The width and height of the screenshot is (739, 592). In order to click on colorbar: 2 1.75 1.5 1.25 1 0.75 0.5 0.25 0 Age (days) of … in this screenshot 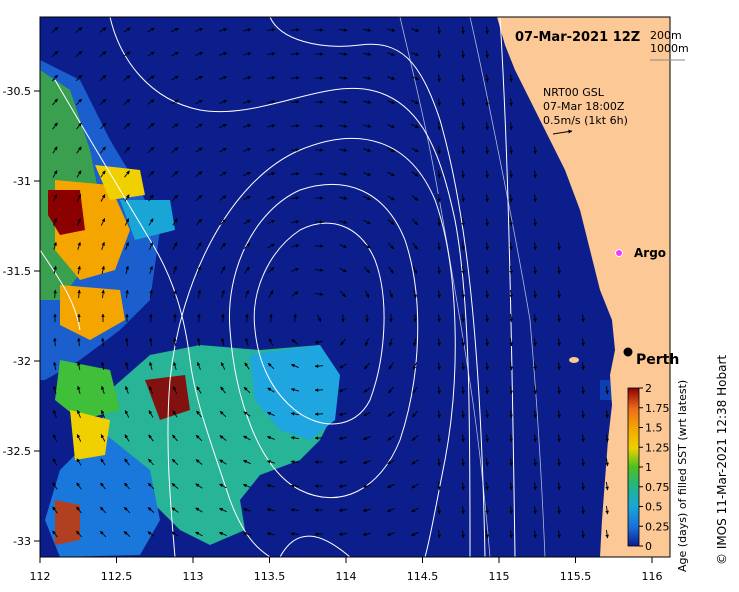, I will do `click(658, 476)`.